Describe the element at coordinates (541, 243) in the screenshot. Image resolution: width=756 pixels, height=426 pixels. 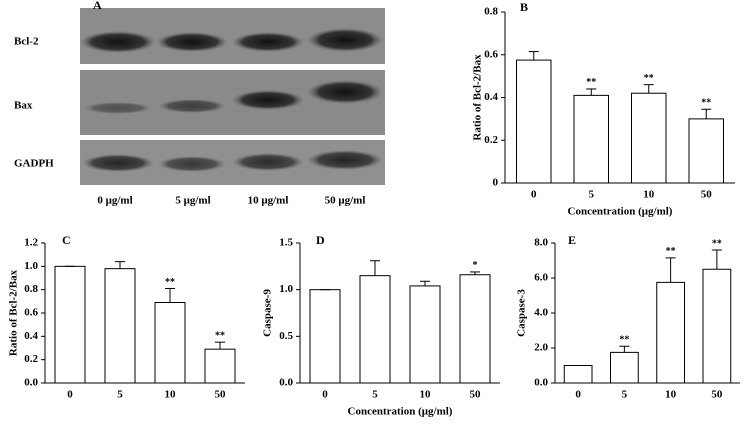
I see `y-tick-label: 8.0` at that location.